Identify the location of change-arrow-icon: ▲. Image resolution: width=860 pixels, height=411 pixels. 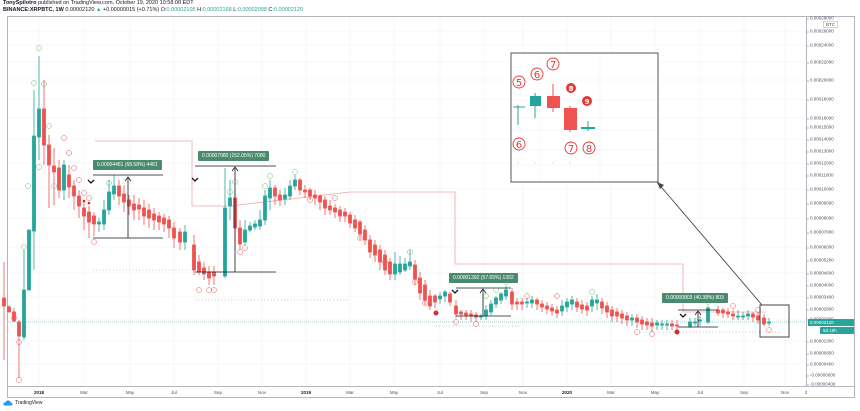
(98, 10).